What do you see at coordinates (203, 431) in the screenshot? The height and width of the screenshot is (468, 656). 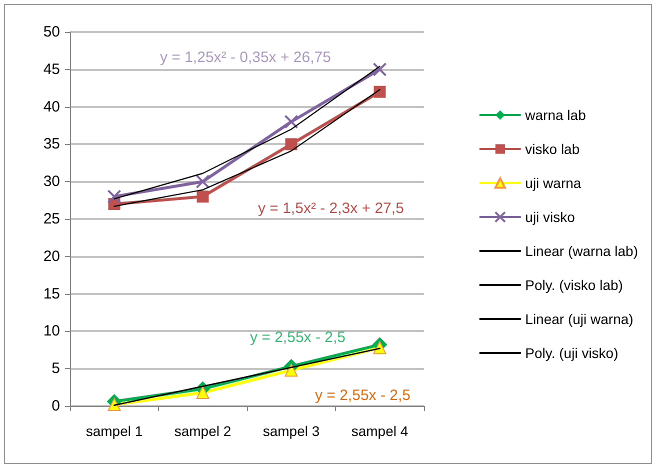 I see `x-tick-label: sampel 2` at bounding box center [203, 431].